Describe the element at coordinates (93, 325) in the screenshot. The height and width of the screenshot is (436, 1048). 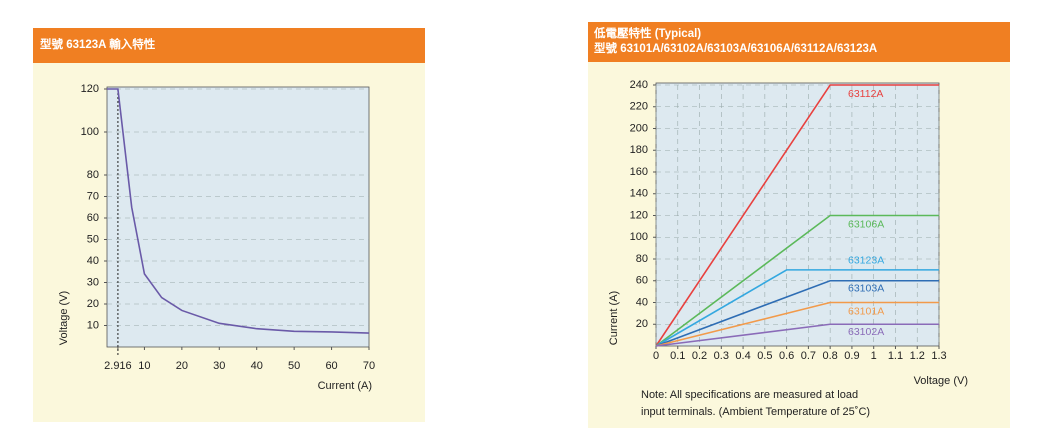
I see `y-tick-label: 10` at that location.